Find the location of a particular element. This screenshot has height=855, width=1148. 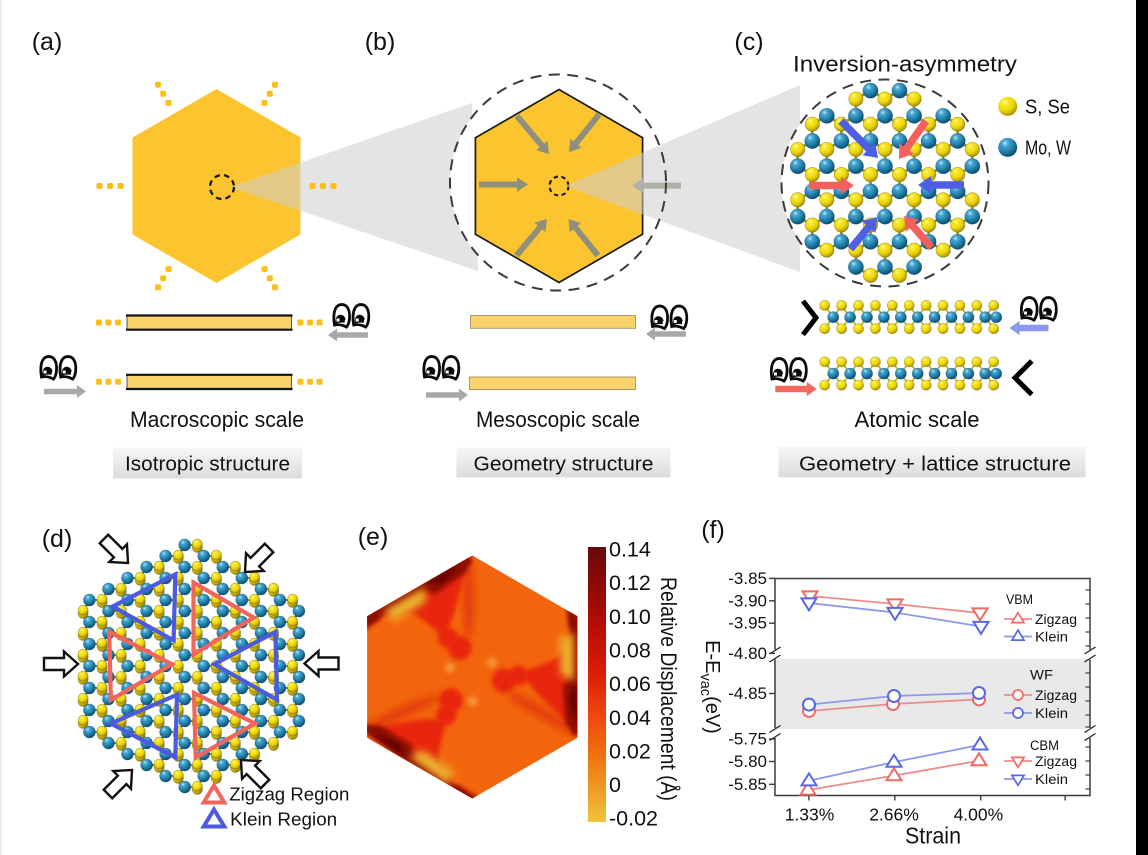

svg-text: 0.10 is located at coordinates (630, 617).